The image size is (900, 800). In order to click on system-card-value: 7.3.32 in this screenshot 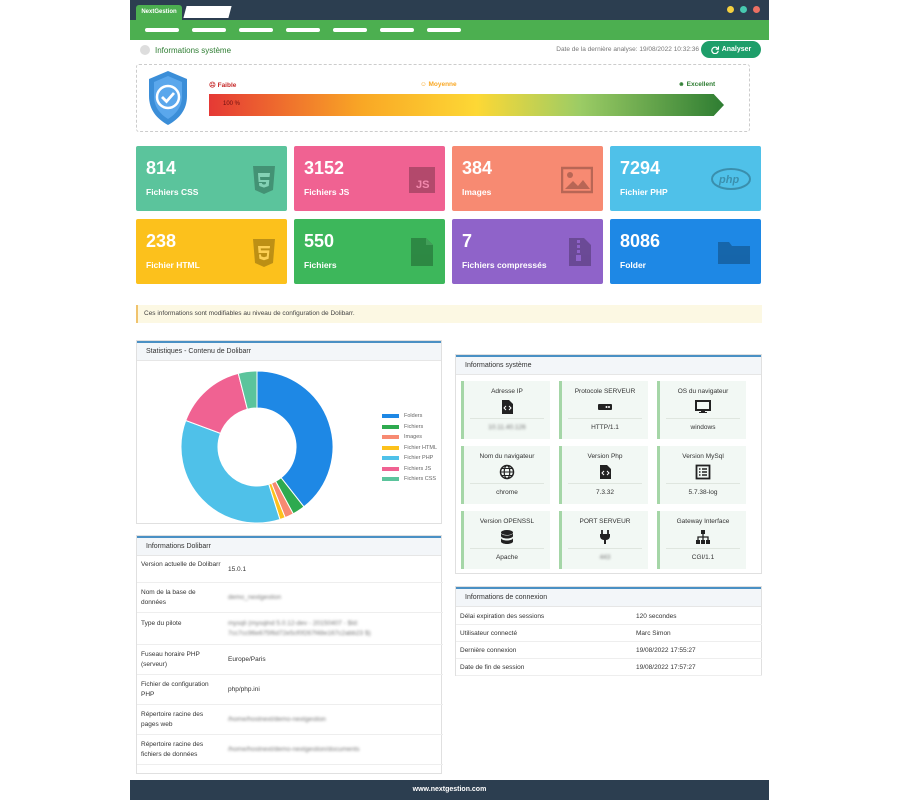, I will do `click(605, 492)`.